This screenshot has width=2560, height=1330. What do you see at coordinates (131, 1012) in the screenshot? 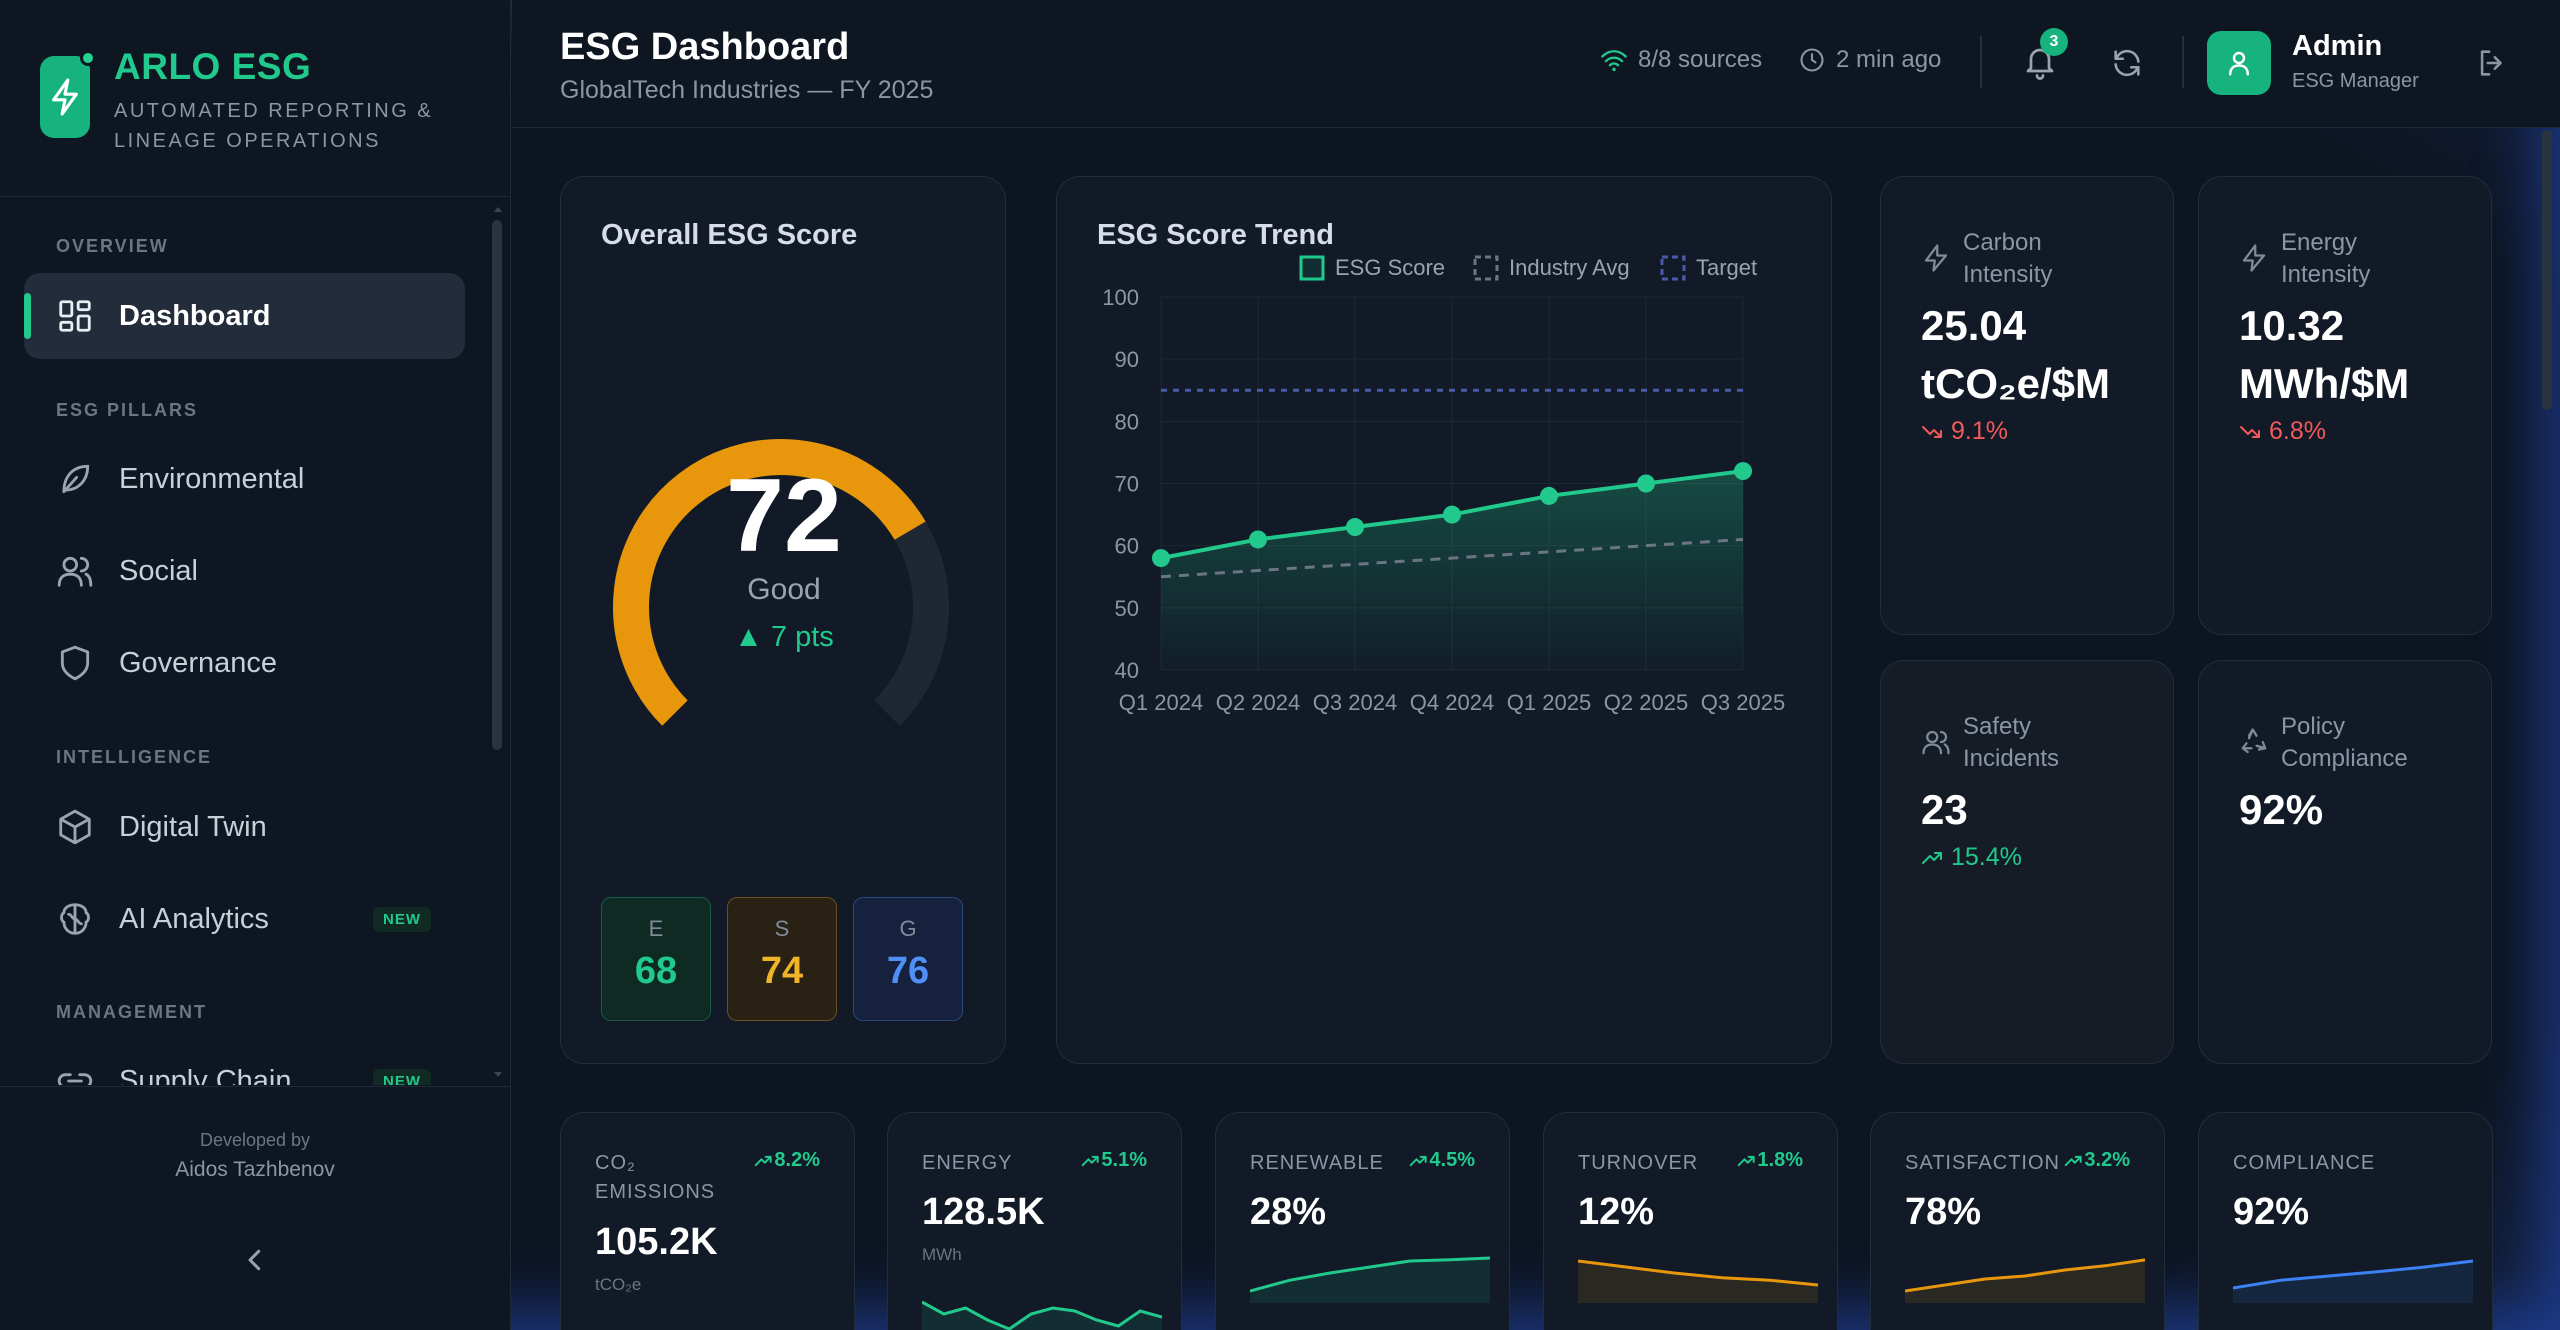
I see `nav-section-management: MANAGEMENT` at bounding box center [131, 1012].